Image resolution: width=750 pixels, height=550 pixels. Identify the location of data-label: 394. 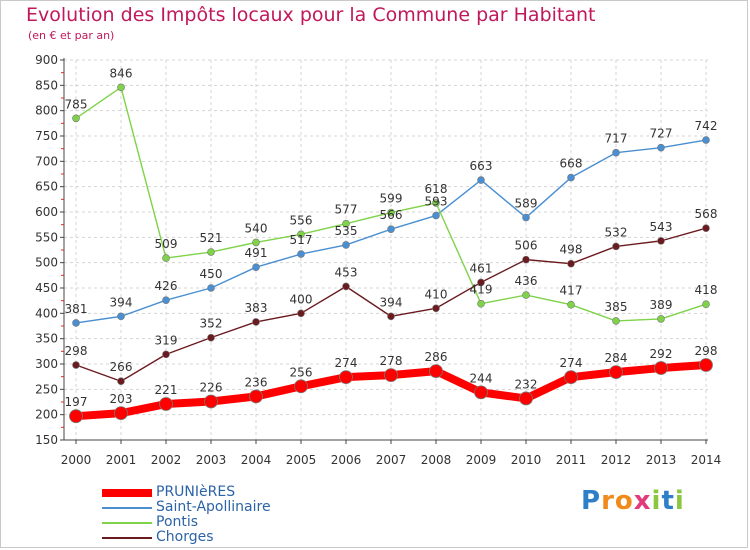
(121, 302).